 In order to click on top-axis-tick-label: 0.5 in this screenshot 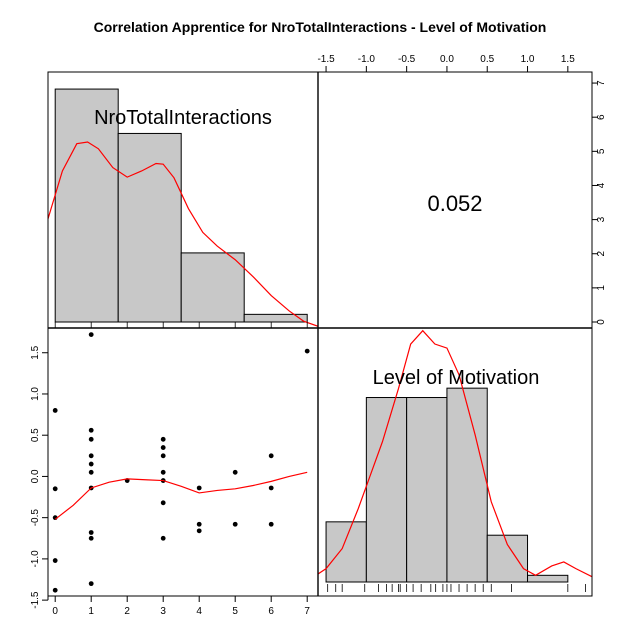, I will do `click(487, 59)`.